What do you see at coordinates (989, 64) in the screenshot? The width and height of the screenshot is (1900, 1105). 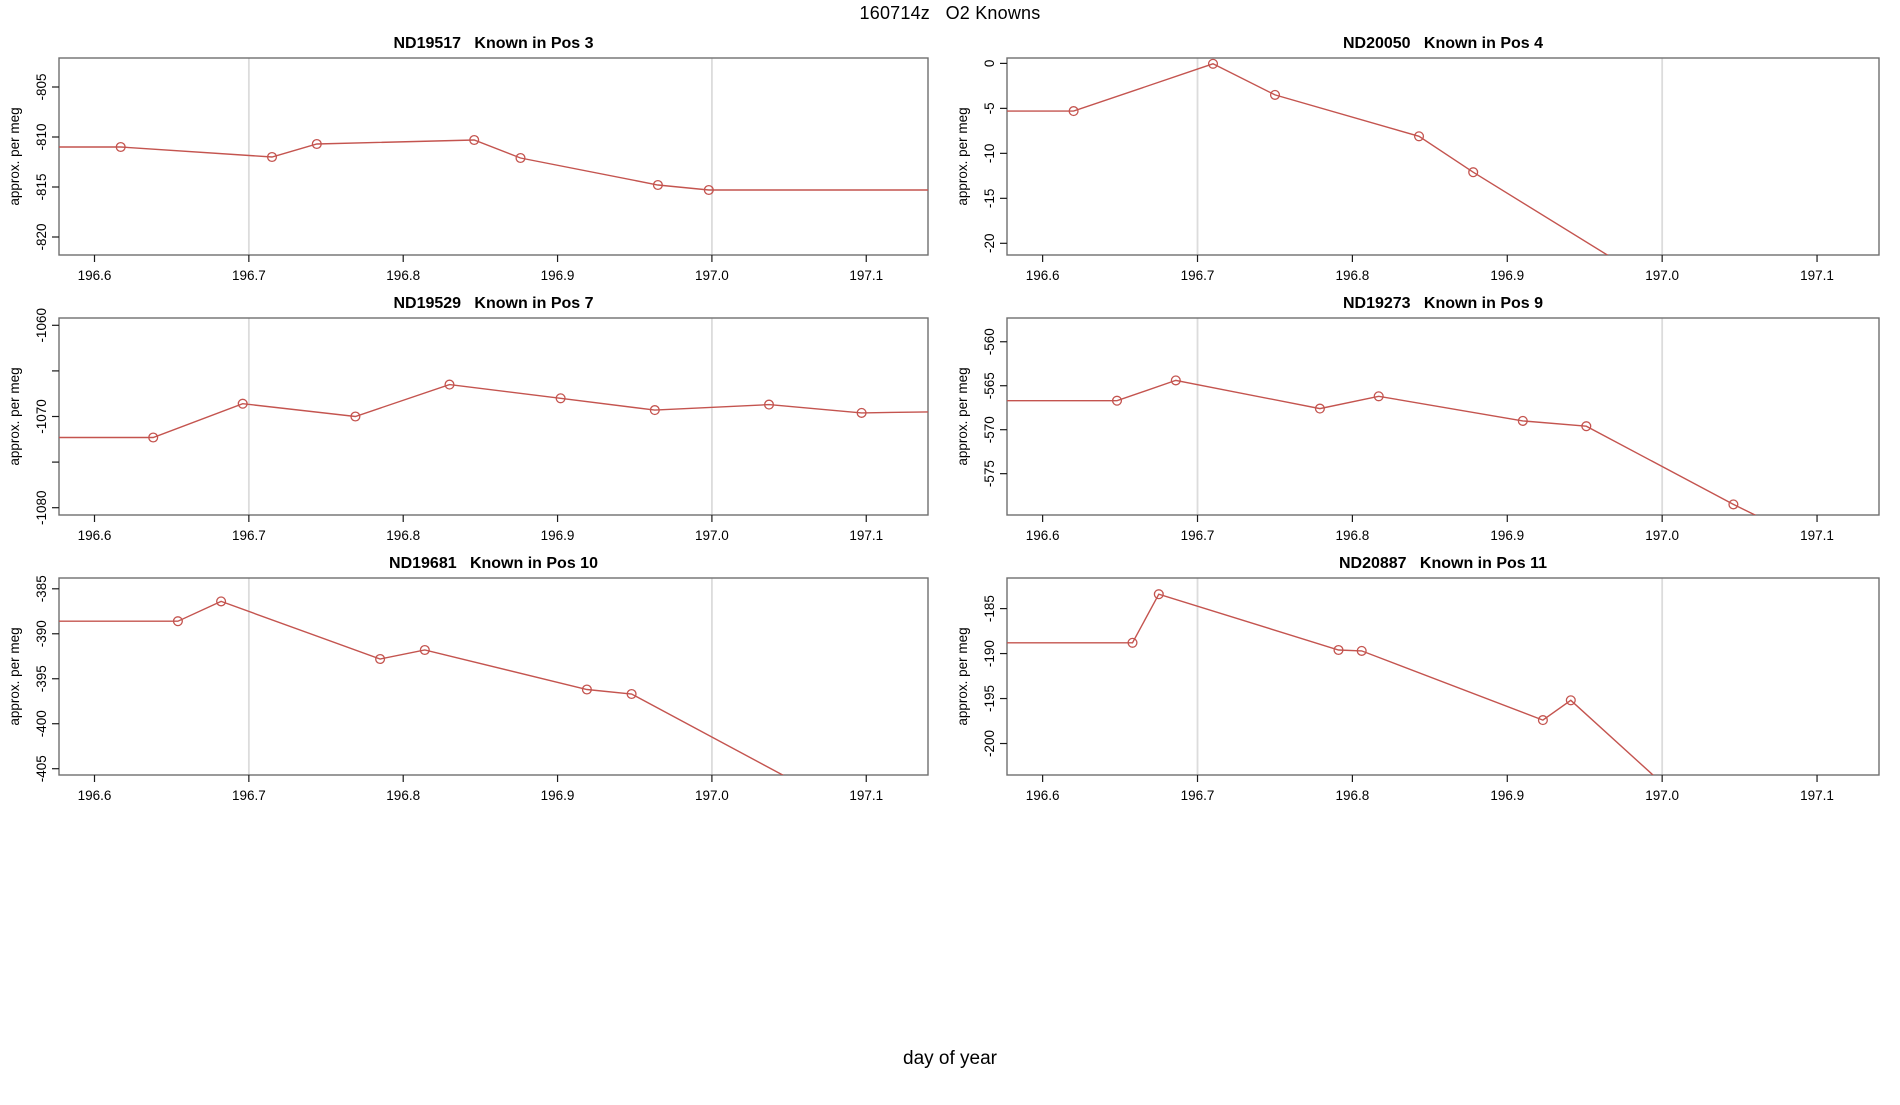 I see `y-tick-label: 0` at bounding box center [989, 64].